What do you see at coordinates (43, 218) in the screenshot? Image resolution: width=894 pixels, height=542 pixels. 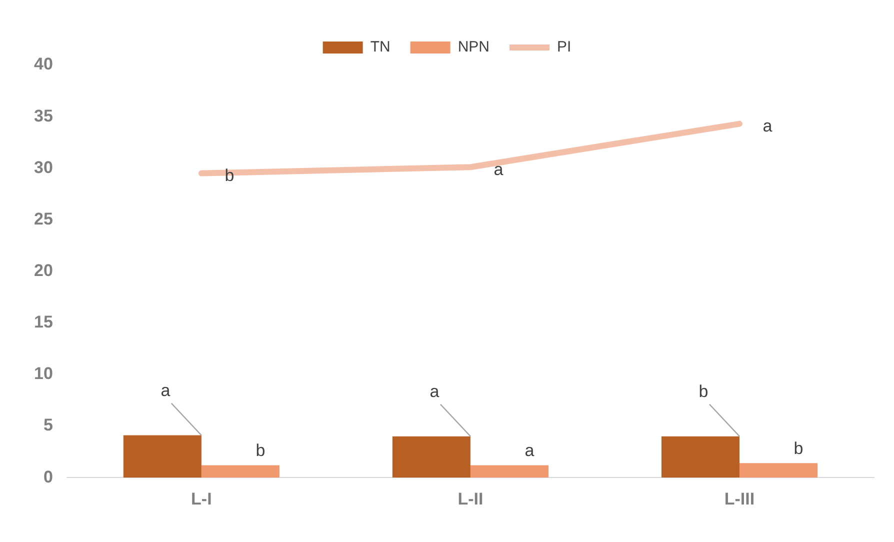 I see `y-tick-label: 25` at bounding box center [43, 218].